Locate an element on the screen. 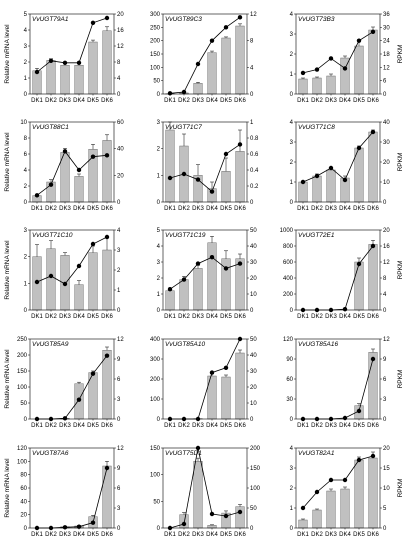 The width and height of the screenshot is (408, 550). right-tick-label: 60 is located at coordinates (120, 123).